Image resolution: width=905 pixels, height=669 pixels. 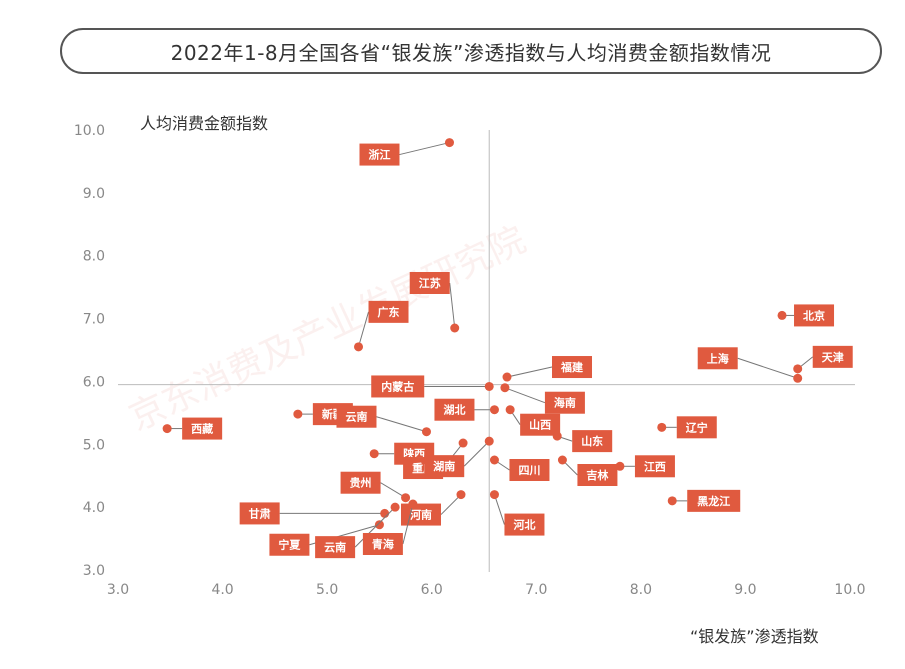 I want to click on point-label: 内蒙古, so click(x=397, y=386).